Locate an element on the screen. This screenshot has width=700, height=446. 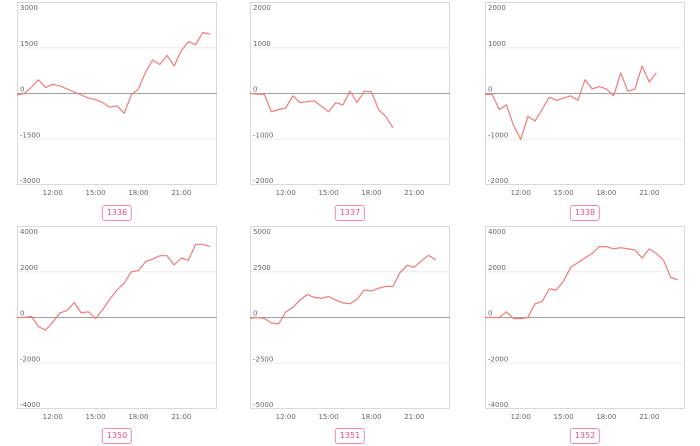
chart-label-1352: 1352 is located at coordinates (585, 436).